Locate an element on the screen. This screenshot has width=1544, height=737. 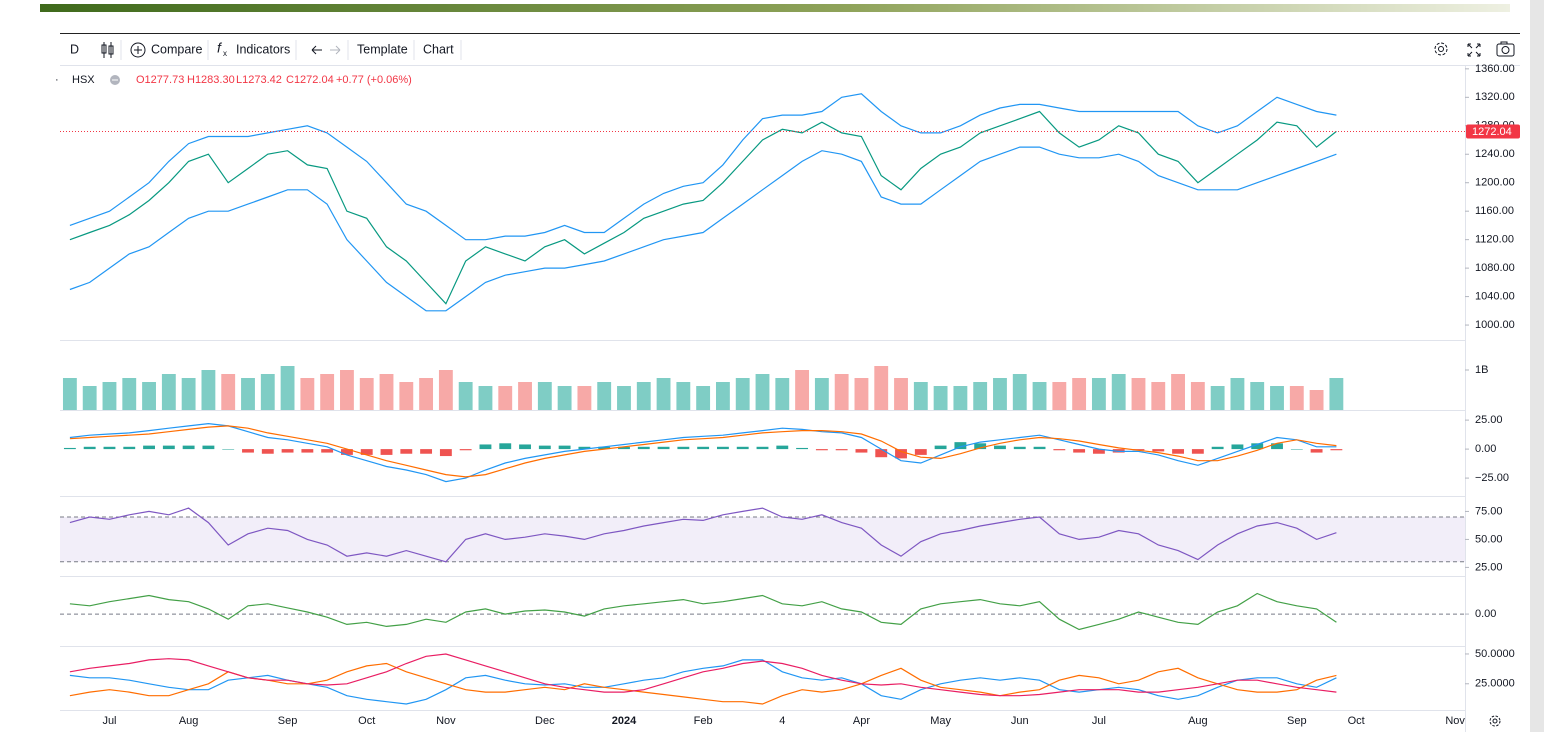
y-tick-label: 50.0000 is located at coordinates (1495, 654).